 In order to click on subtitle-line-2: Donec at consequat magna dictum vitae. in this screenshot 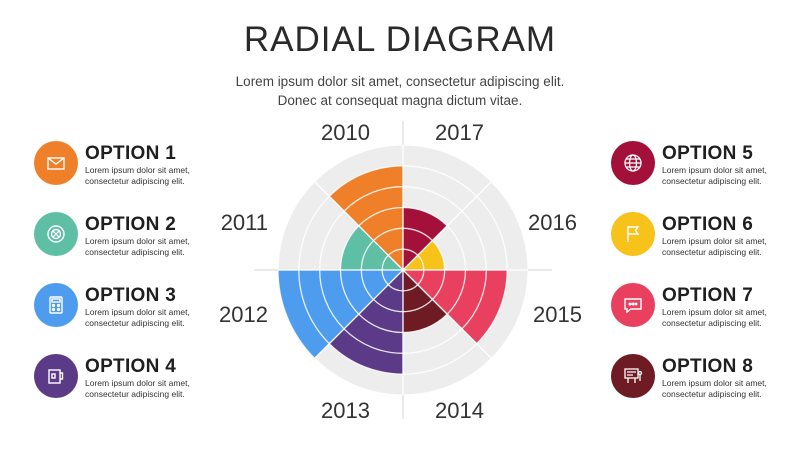, I will do `click(400, 100)`.